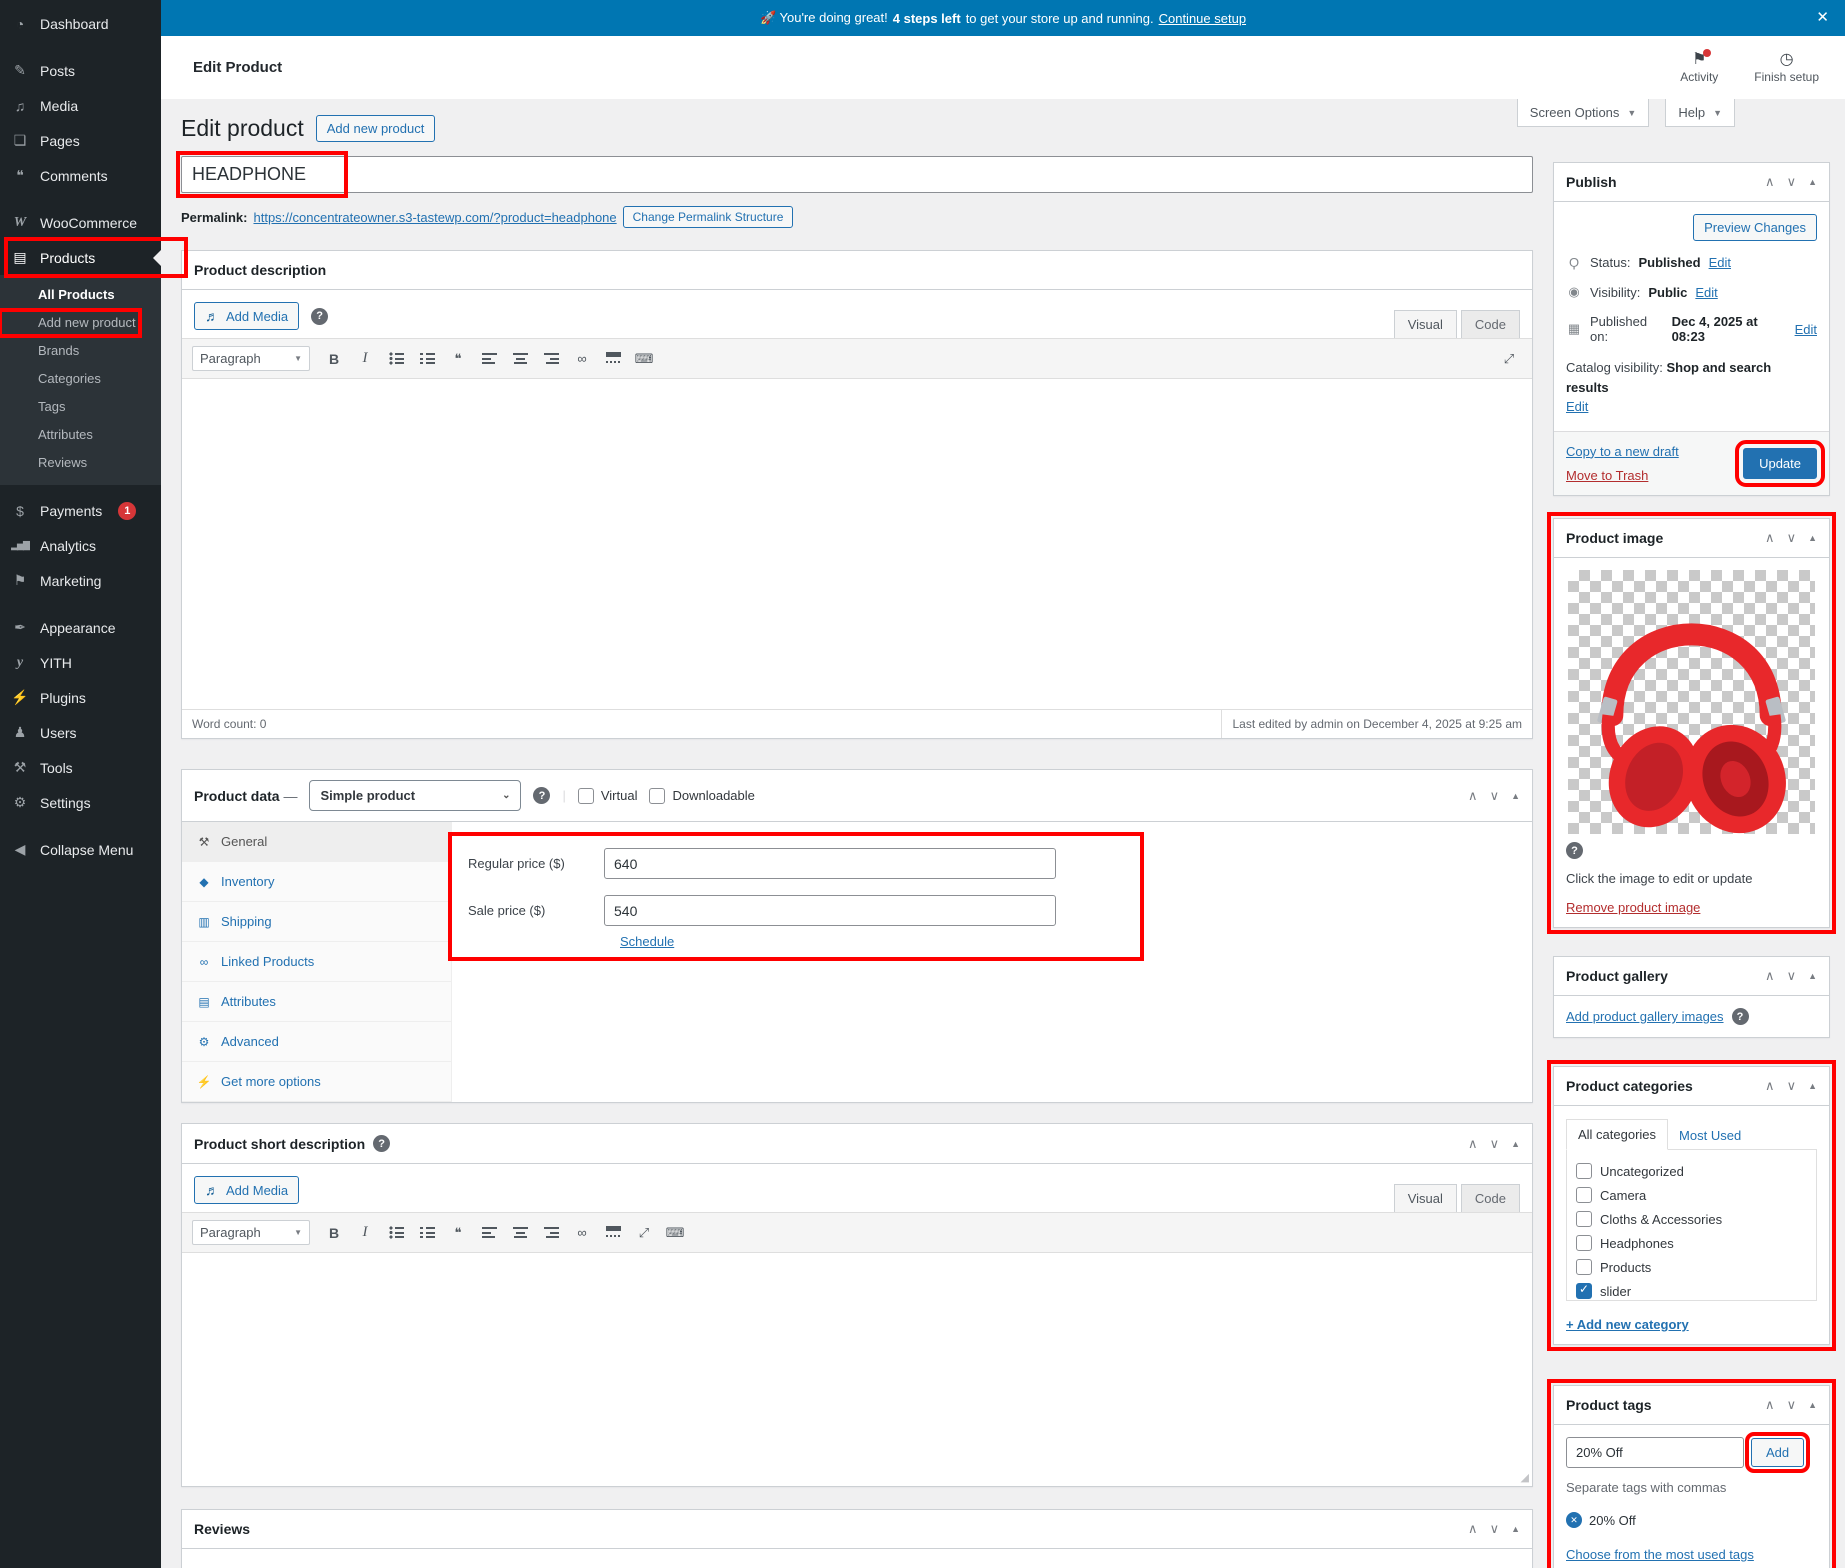  Describe the element at coordinates (458, 1232) in the screenshot. I see `blockquote-icon: ❝` at that location.